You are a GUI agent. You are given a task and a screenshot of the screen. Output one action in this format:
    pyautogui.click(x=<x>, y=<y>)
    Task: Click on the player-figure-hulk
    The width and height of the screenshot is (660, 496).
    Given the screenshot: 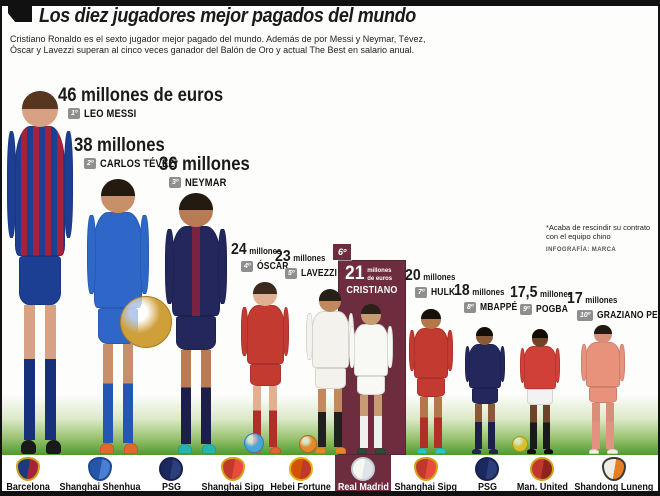 What is the action you would take?
    pyautogui.click(x=431, y=381)
    